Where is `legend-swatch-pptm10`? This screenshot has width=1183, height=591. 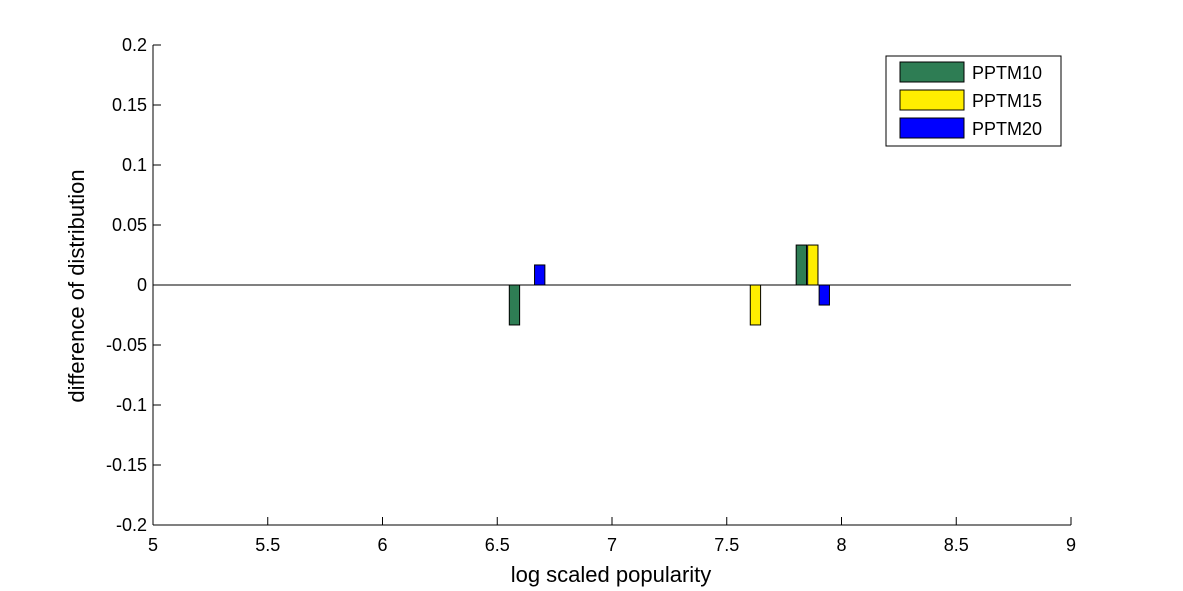 legend-swatch-pptm10 is located at coordinates (932, 72).